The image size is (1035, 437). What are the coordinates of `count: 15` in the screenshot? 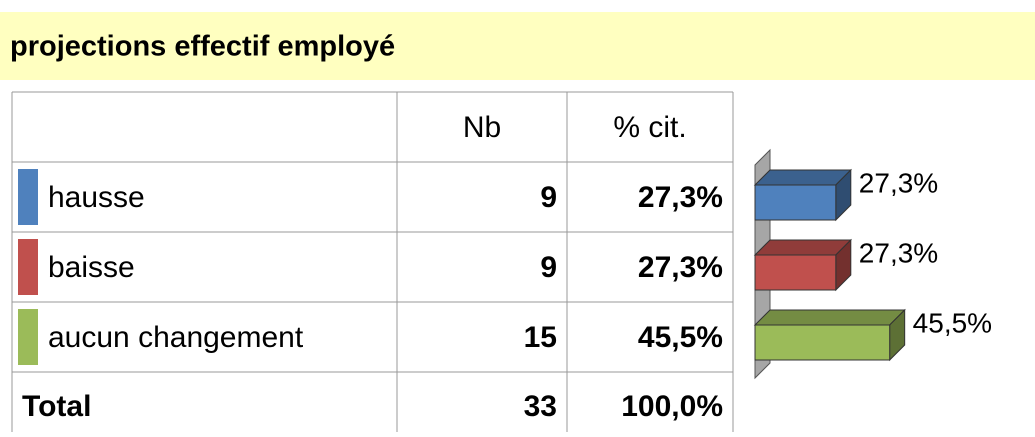 It's located at (540, 337).